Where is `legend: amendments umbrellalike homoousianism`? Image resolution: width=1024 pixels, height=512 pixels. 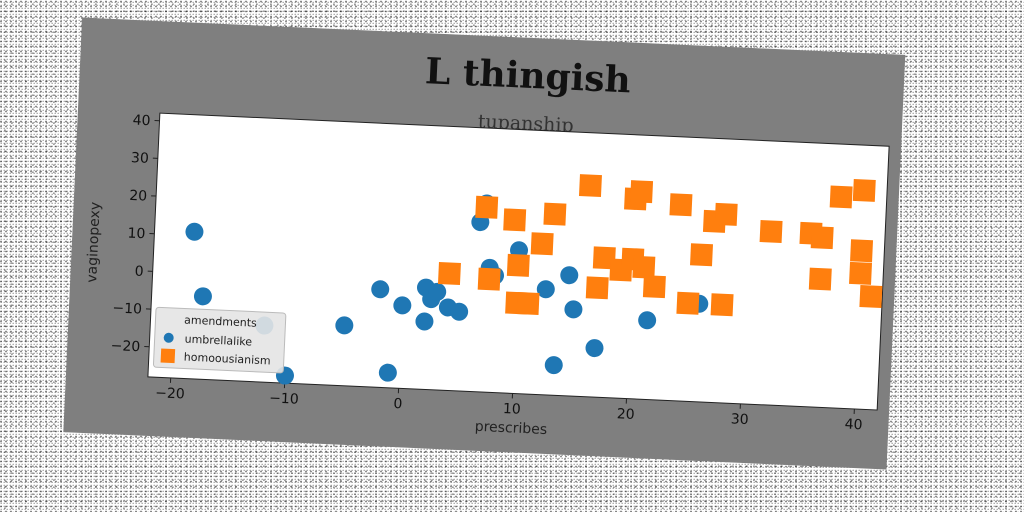
legend: amendments umbrellalike homoousianism is located at coordinates (219, 340).